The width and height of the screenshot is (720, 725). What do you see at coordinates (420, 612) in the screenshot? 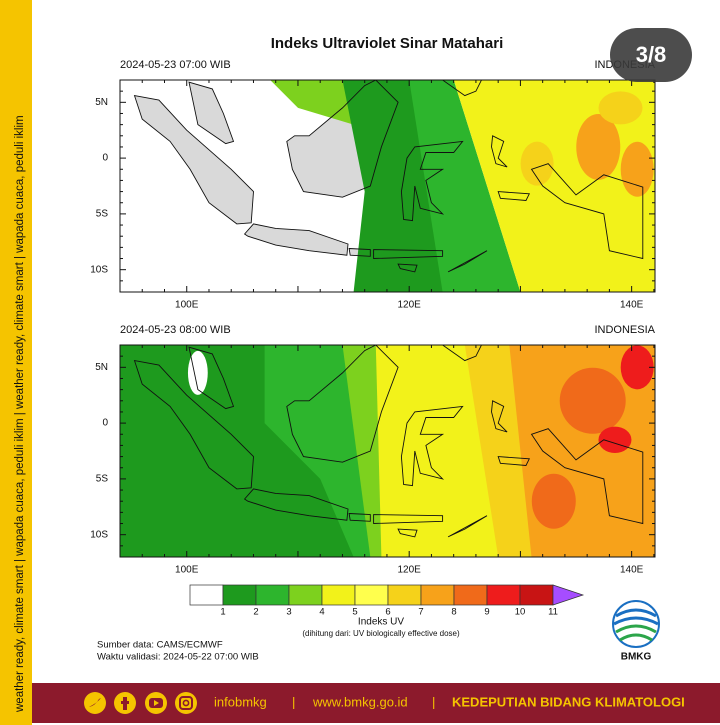
I see `colorbar-label: 7` at bounding box center [420, 612].